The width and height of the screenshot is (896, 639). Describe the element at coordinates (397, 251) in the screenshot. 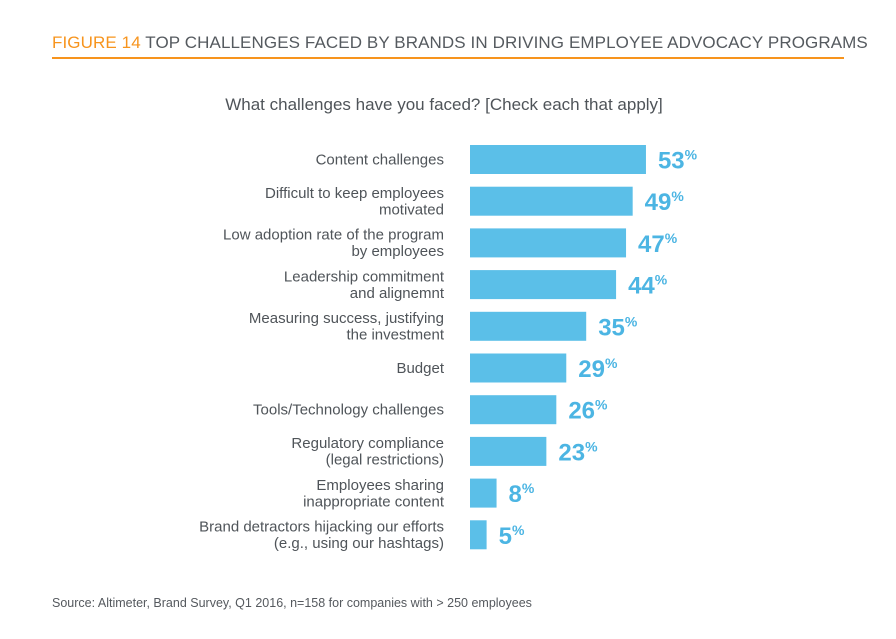

I see `category-label-3-line-2: by employees` at that location.